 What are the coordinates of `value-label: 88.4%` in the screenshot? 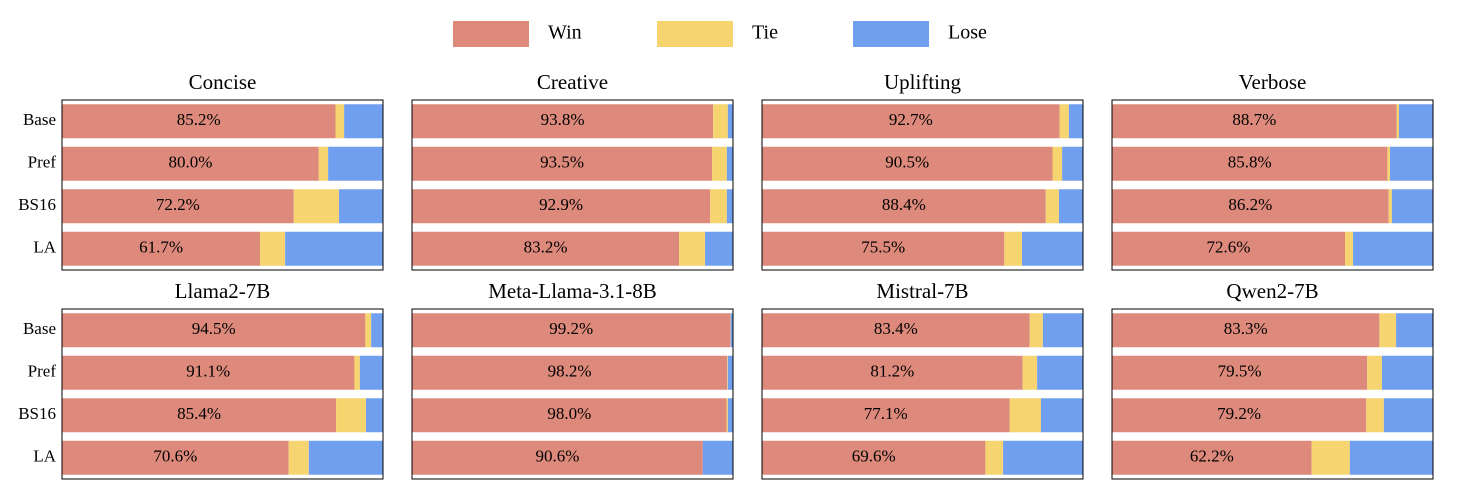 It's located at (904, 204).